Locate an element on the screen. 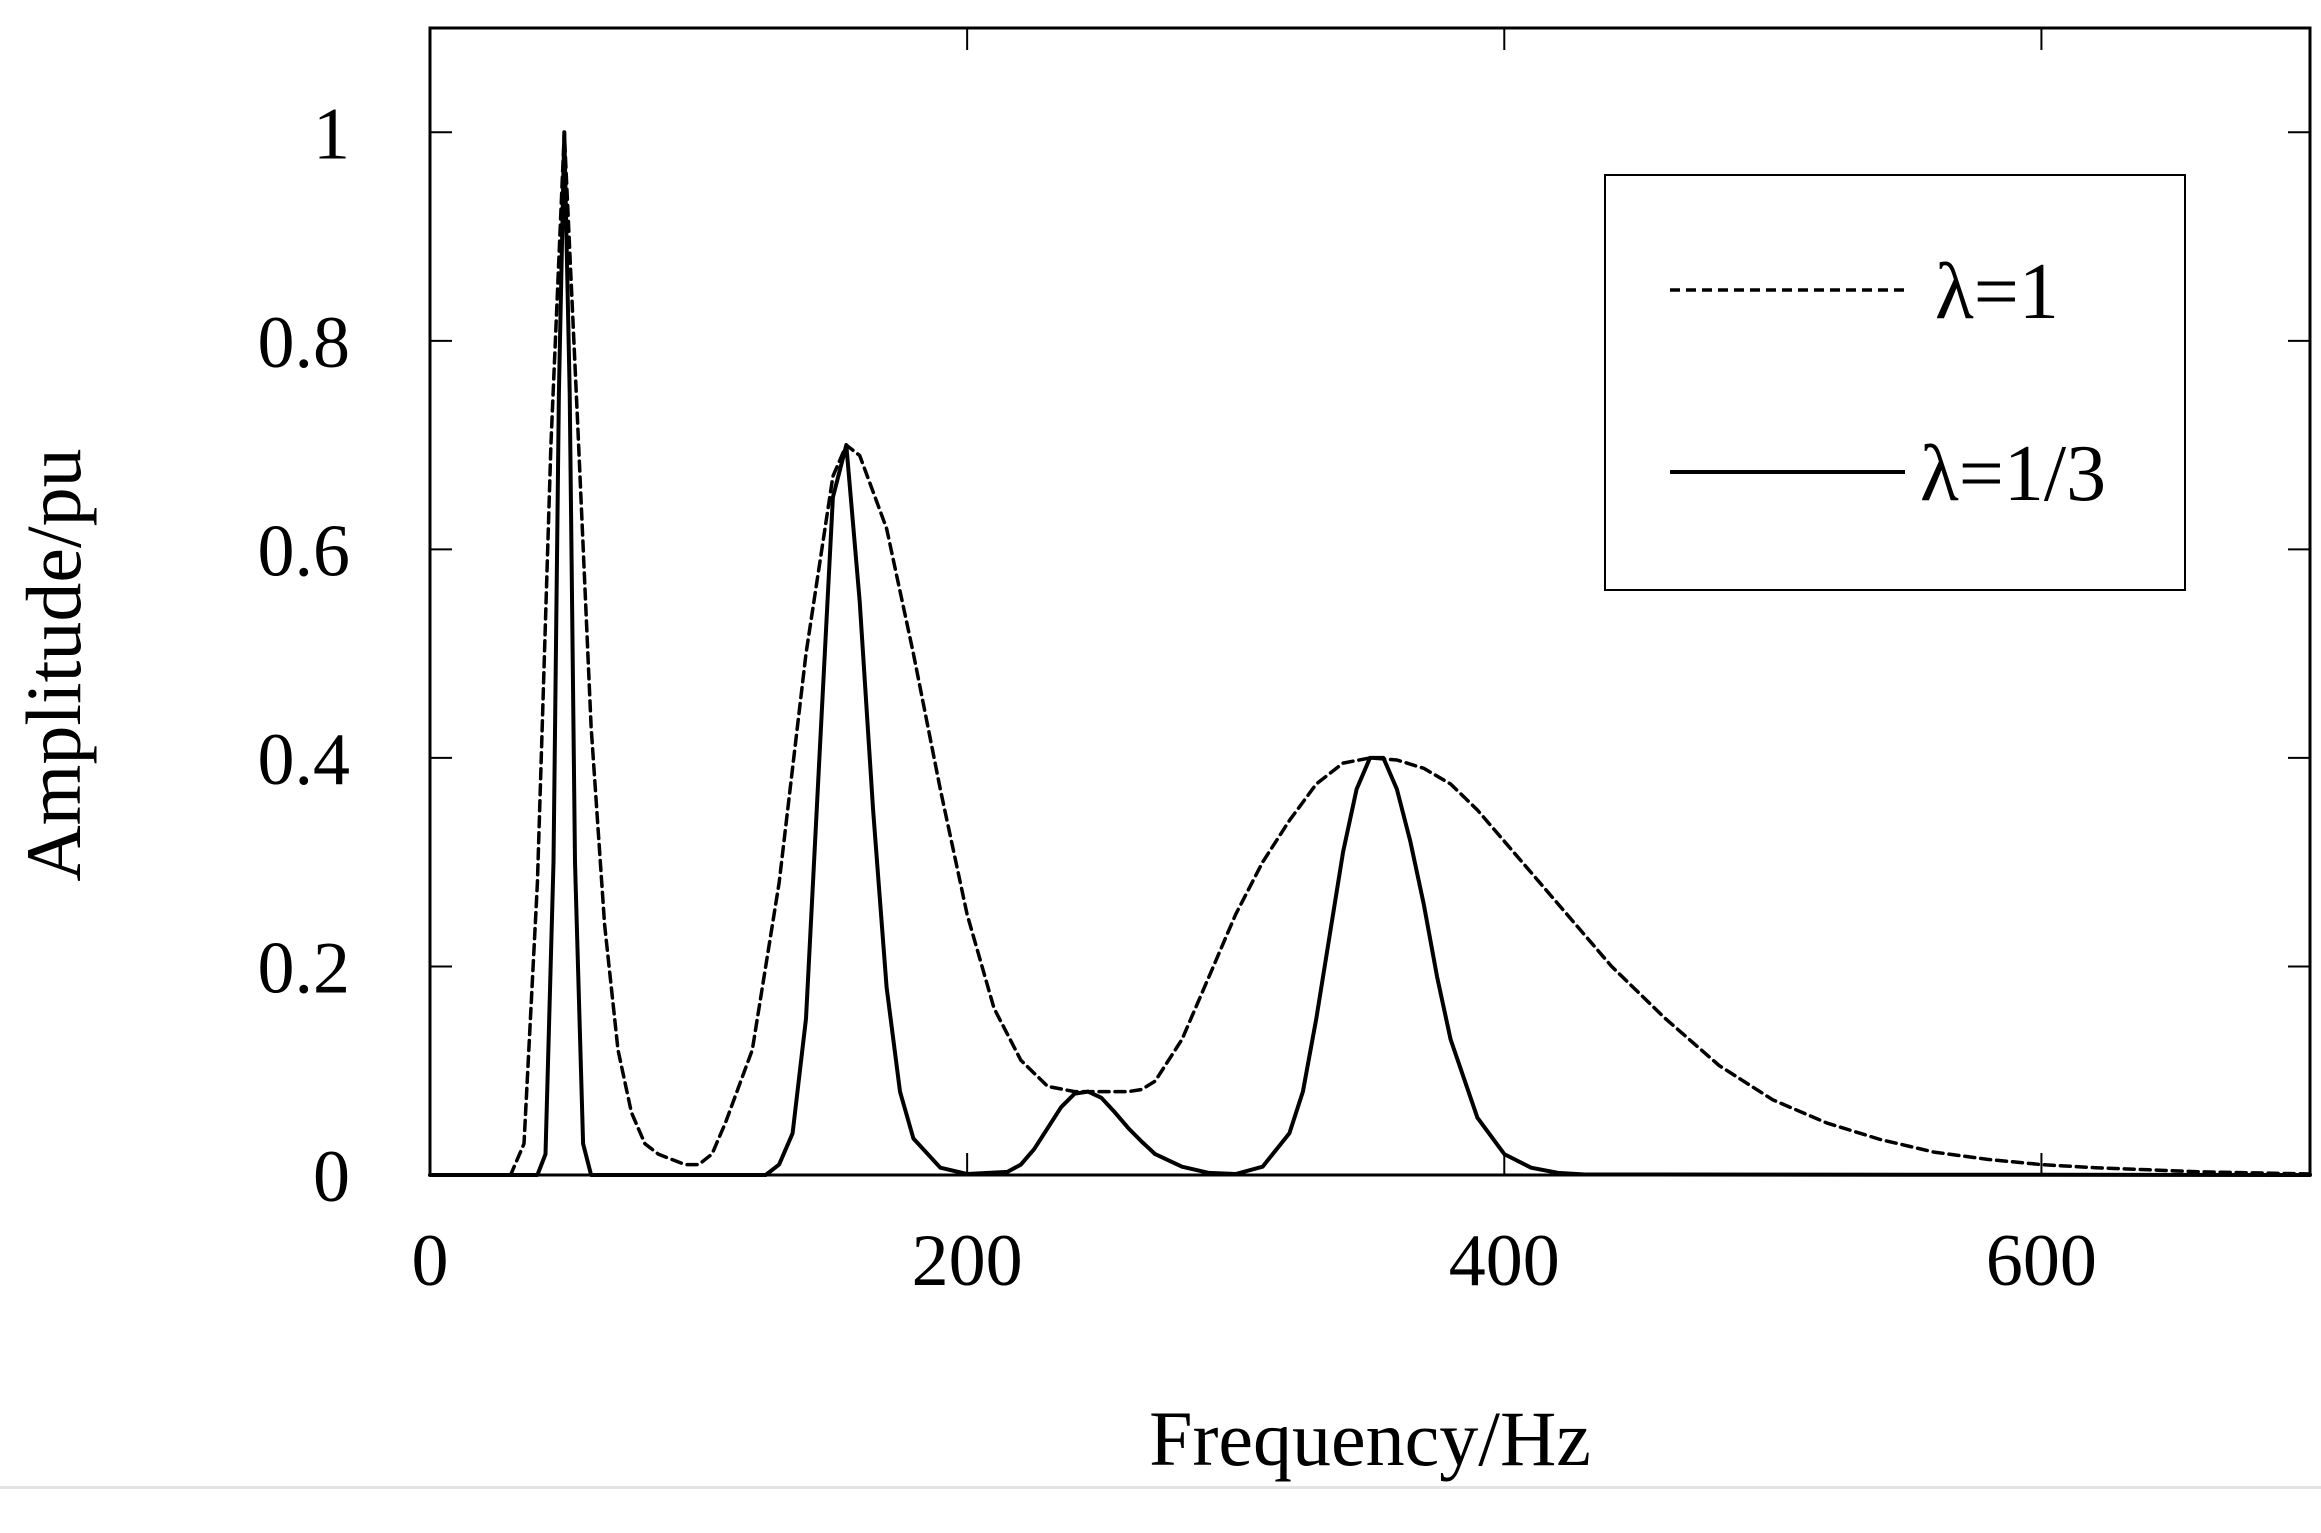 Image resolution: width=2321 pixels, height=1533 pixels. x-tick-label: 600 is located at coordinates (2041, 1261).